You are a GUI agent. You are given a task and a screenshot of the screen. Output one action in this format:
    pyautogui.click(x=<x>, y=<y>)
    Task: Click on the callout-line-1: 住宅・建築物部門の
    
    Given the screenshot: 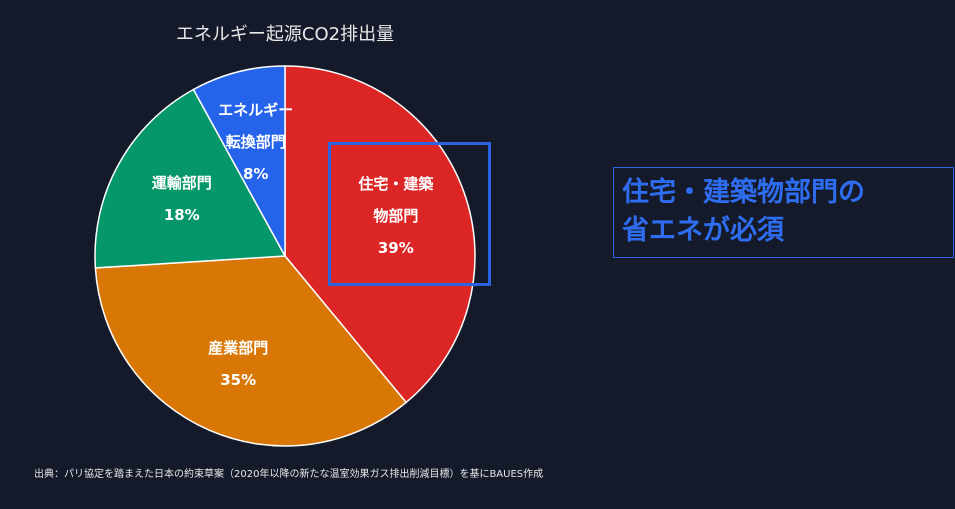 What is the action you would take?
    pyautogui.click(x=743, y=192)
    